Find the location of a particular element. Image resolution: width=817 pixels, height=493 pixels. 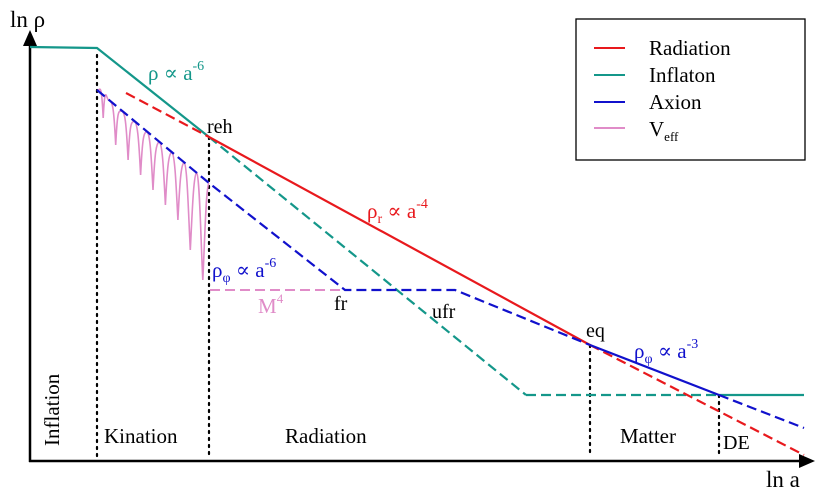

radiation-scaling-label: ρr ∝ a-4 is located at coordinates (397, 212).